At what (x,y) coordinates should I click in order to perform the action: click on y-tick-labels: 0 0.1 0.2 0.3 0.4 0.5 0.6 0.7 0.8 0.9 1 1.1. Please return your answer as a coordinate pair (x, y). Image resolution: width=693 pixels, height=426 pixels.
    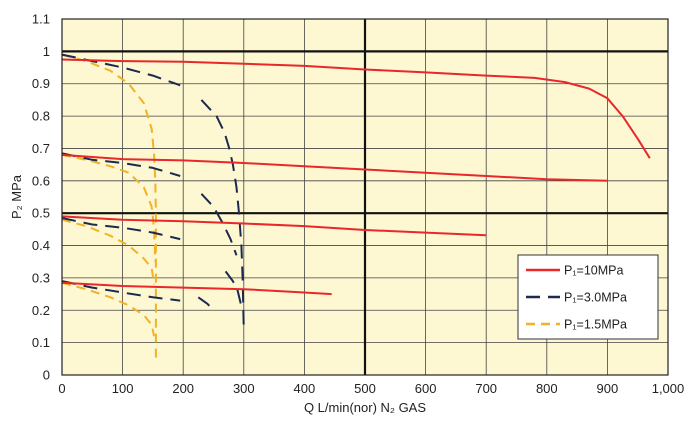
    Looking at the image, I should click on (41, 197).